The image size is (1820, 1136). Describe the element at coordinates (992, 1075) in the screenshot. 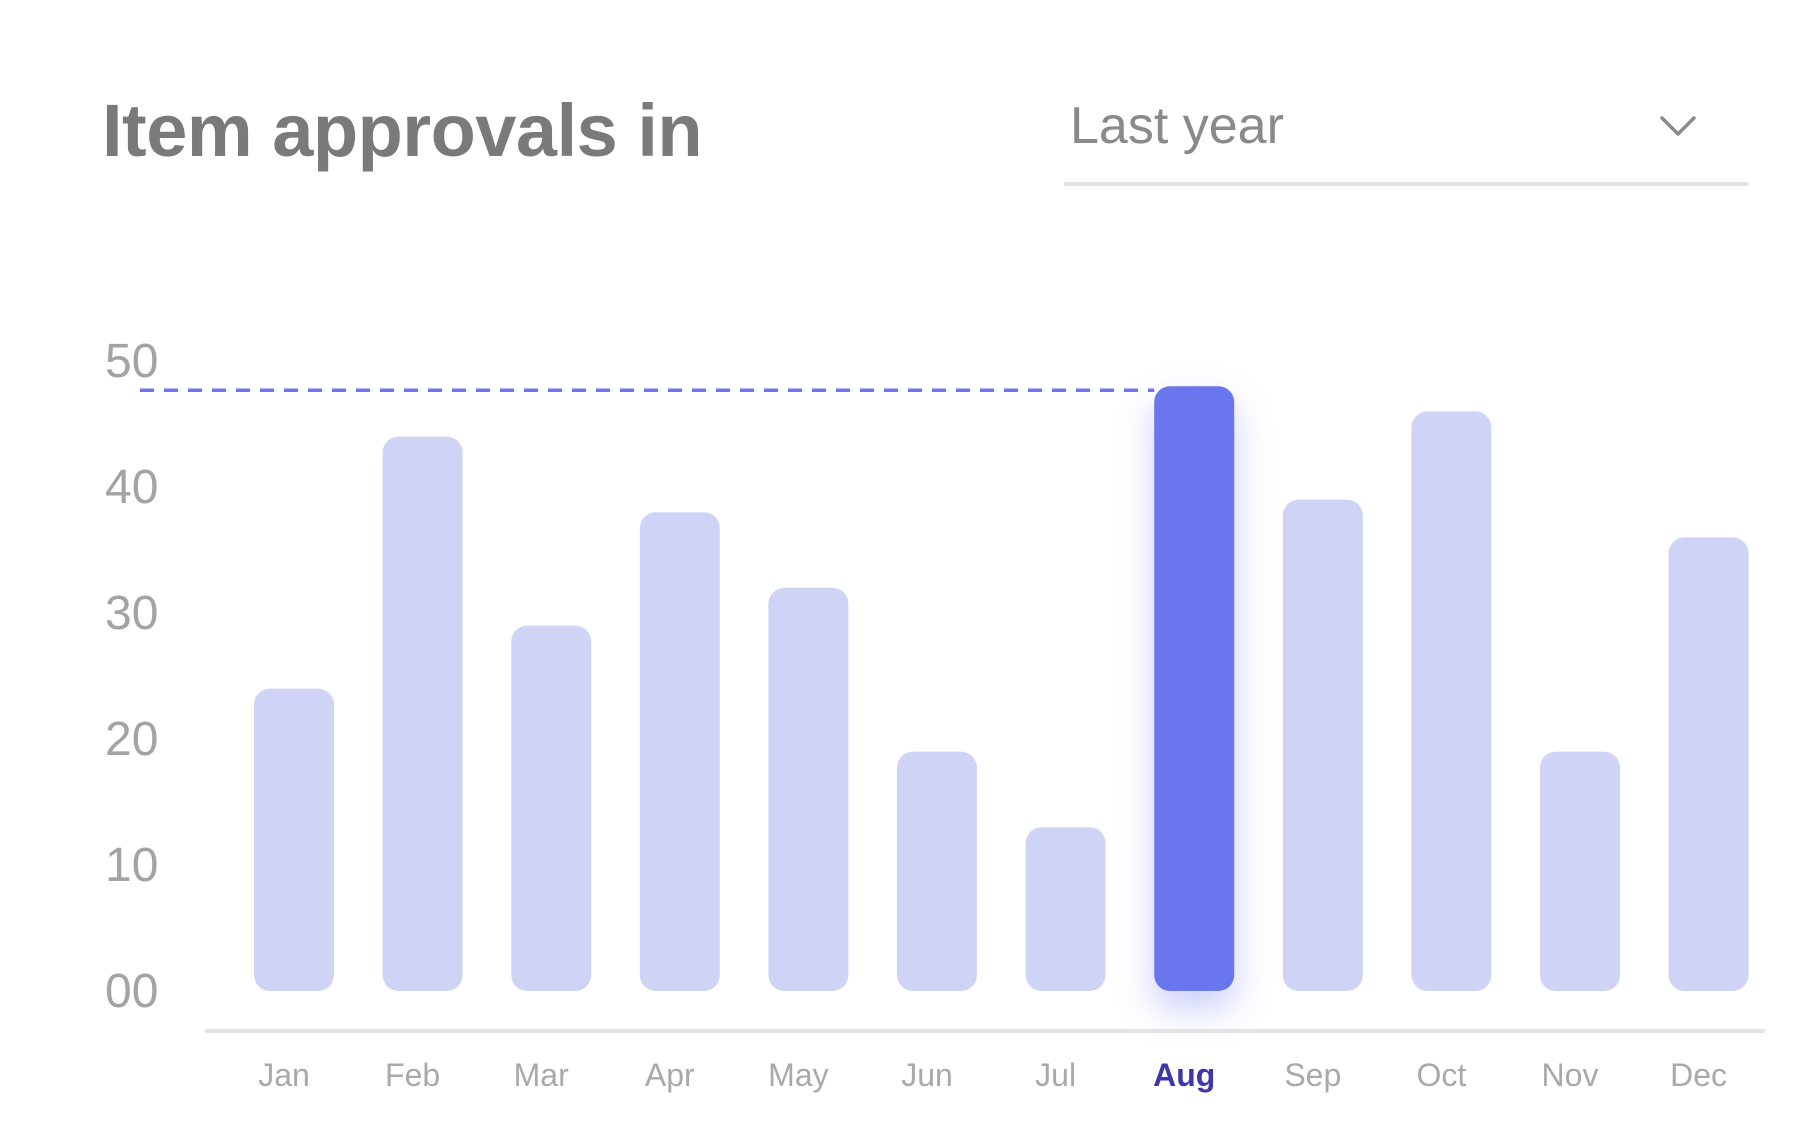

I see `x-axis: Jan Feb Mar Apr May Jun Jul Aug Sep Oct Nov Dec` at that location.